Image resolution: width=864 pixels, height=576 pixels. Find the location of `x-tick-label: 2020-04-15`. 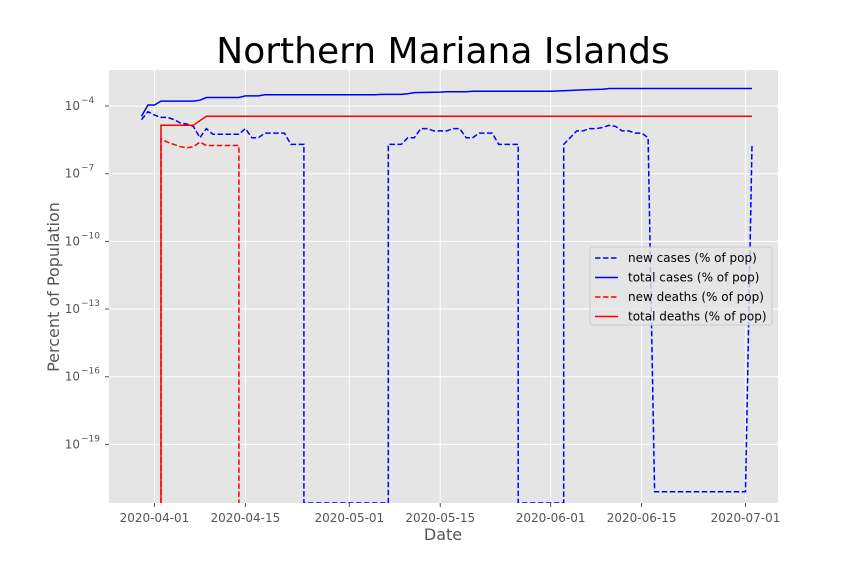

x-tick-label: 2020-04-15 is located at coordinates (246, 518).